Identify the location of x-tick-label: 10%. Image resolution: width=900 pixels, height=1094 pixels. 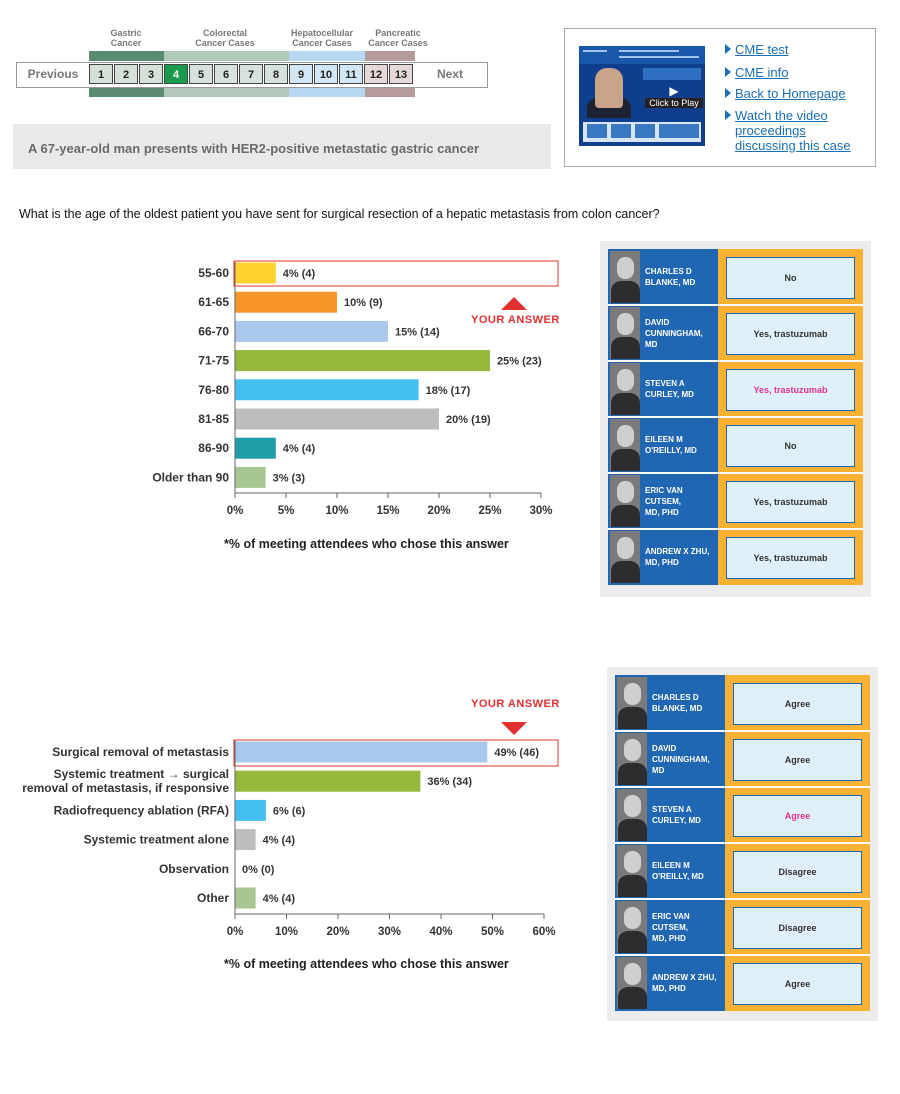
(336, 511).